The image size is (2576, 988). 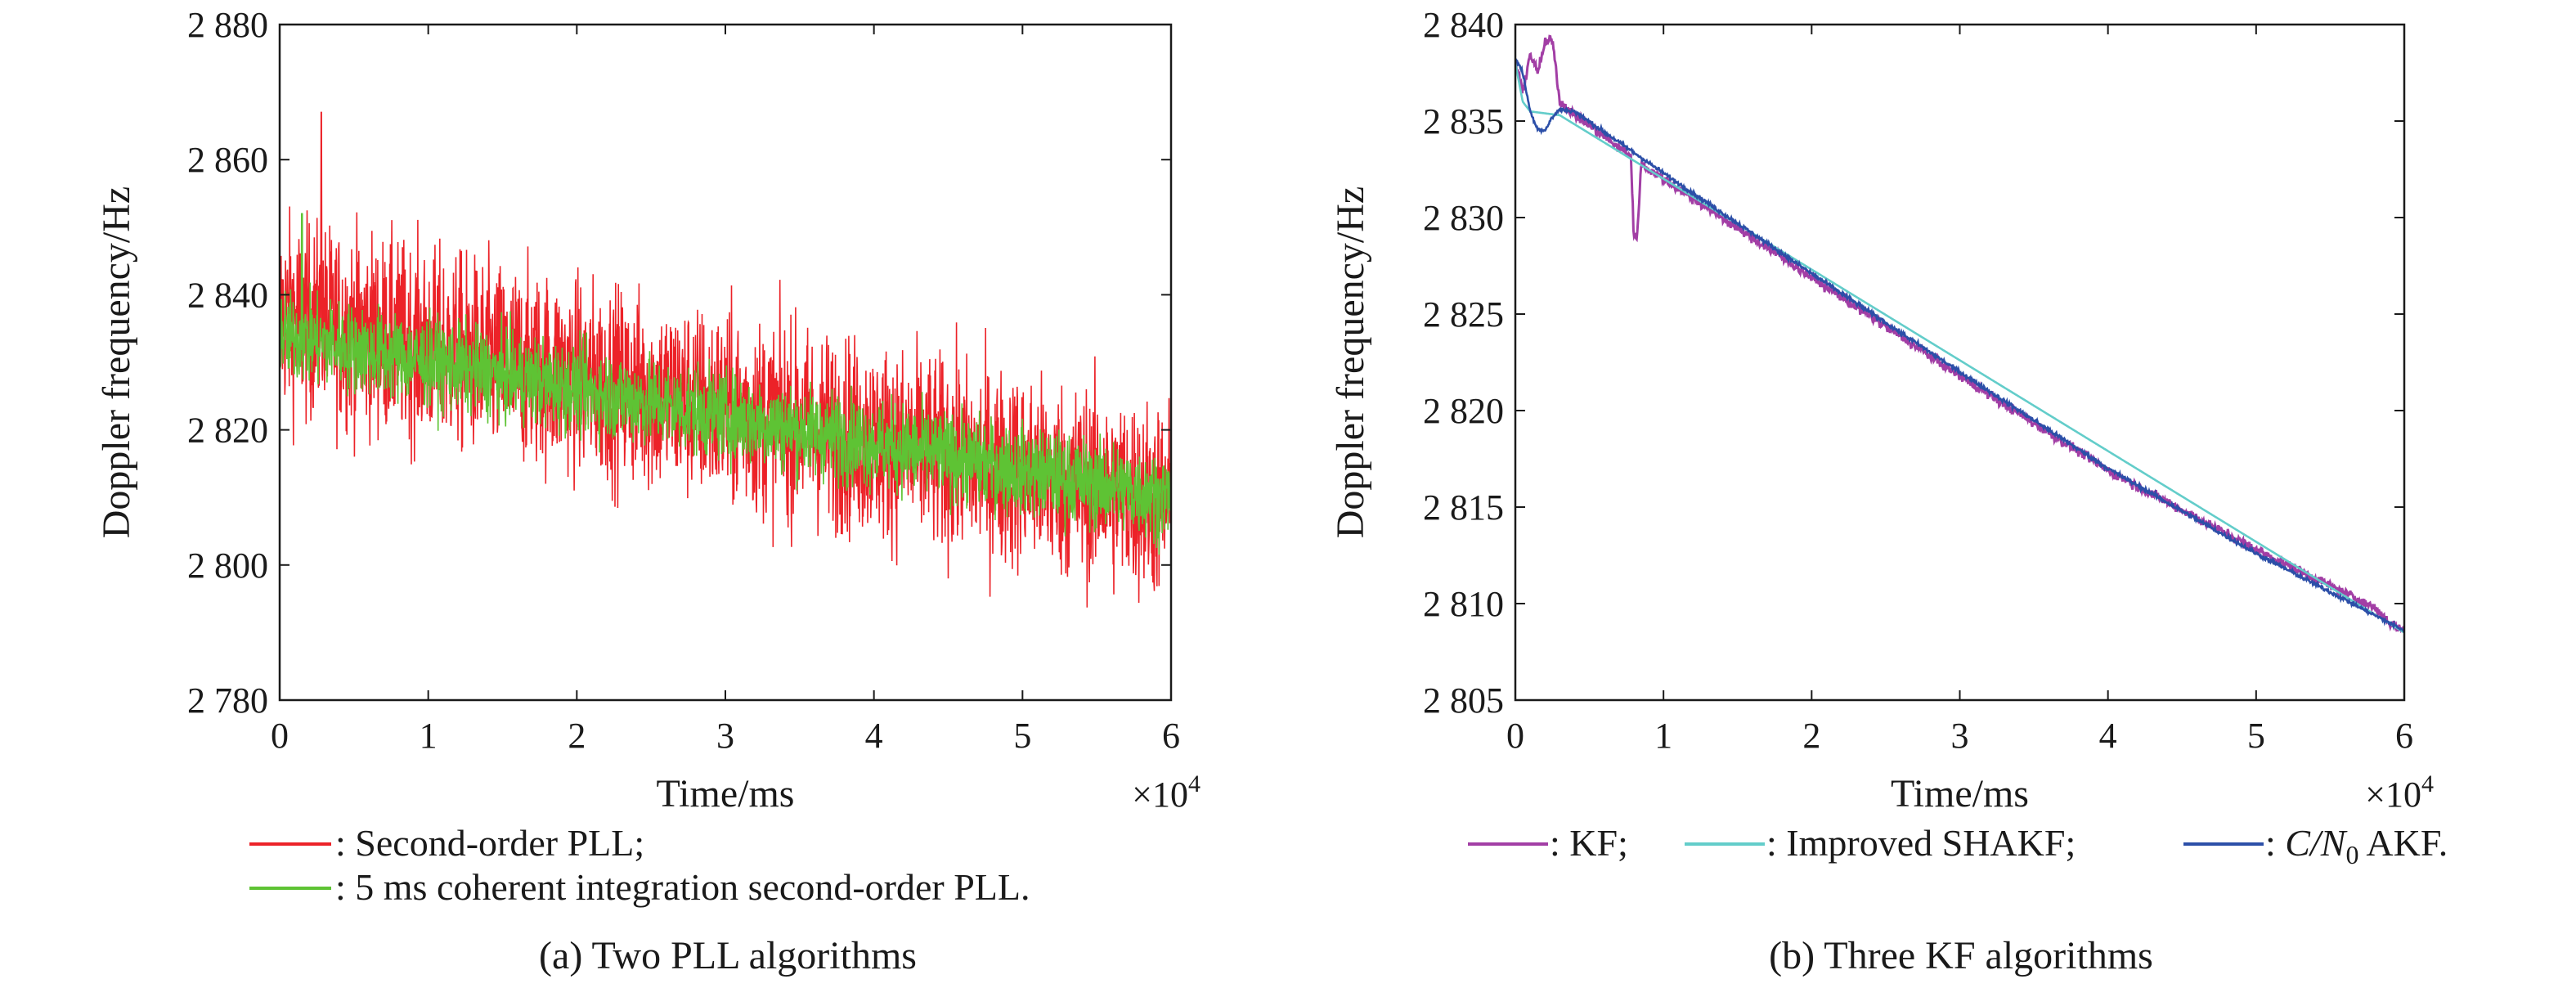 What do you see at coordinates (2352, 854) in the screenshot?
I see `legend-label-subscript: 0` at bounding box center [2352, 854].